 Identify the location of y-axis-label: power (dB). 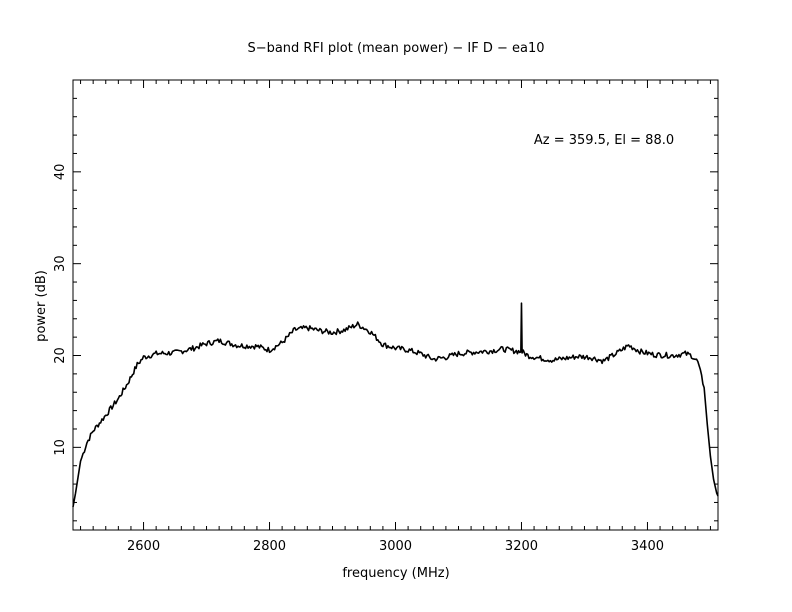
(41, 306).